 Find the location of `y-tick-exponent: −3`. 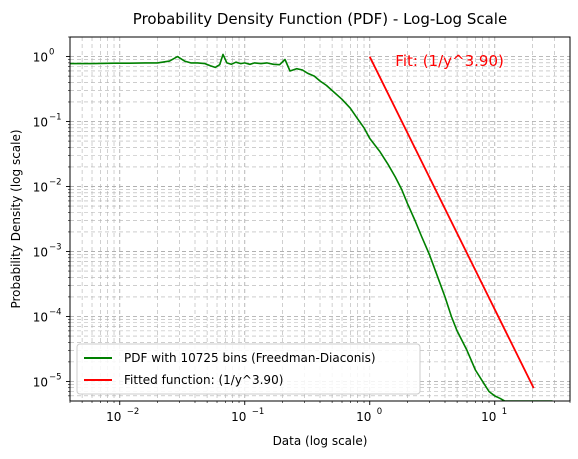

y-tick-exponent: −3 is located at coordinates (55, 247).